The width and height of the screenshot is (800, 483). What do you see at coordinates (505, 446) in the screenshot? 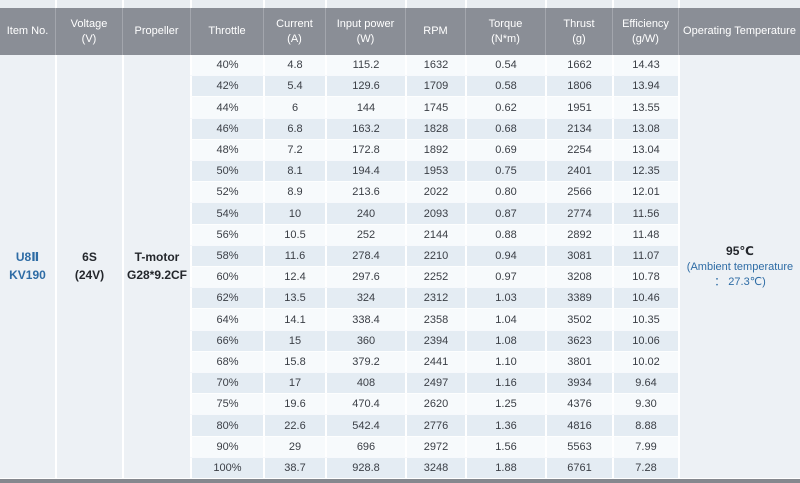
I see `cell-torque: 1.56` at bounding box center [505, 446].